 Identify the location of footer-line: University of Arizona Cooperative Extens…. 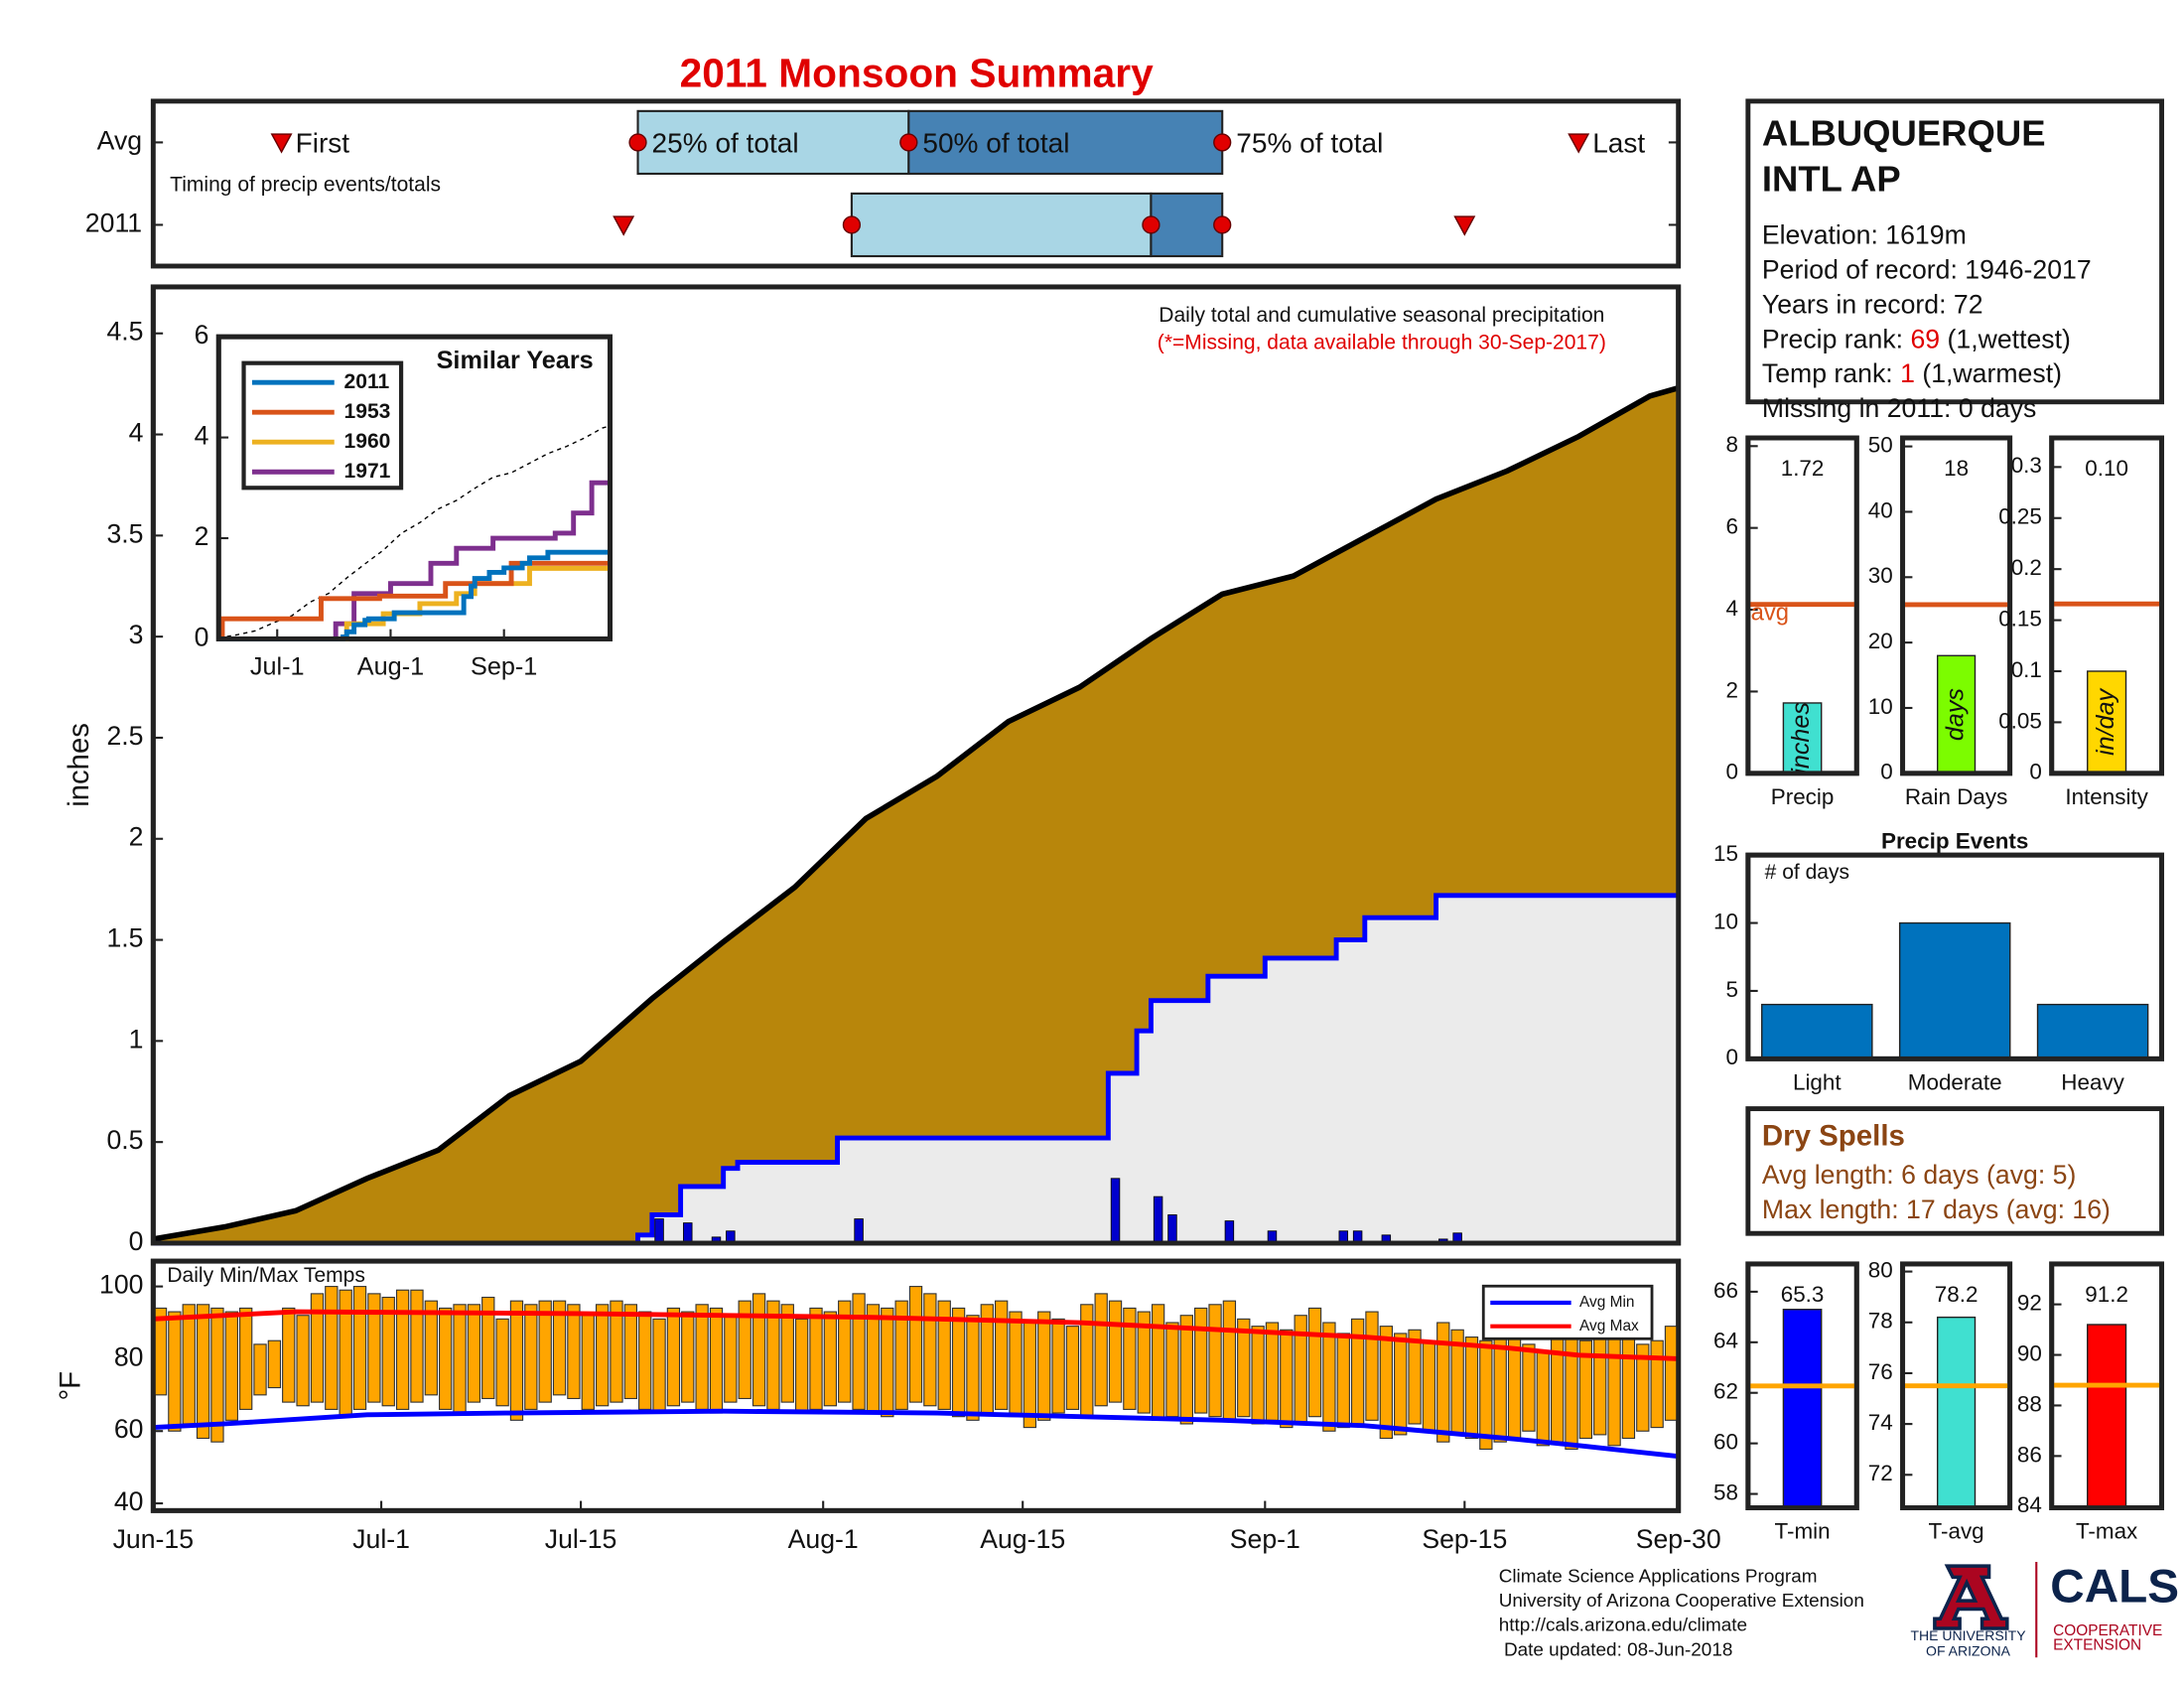
(1681, 1601).